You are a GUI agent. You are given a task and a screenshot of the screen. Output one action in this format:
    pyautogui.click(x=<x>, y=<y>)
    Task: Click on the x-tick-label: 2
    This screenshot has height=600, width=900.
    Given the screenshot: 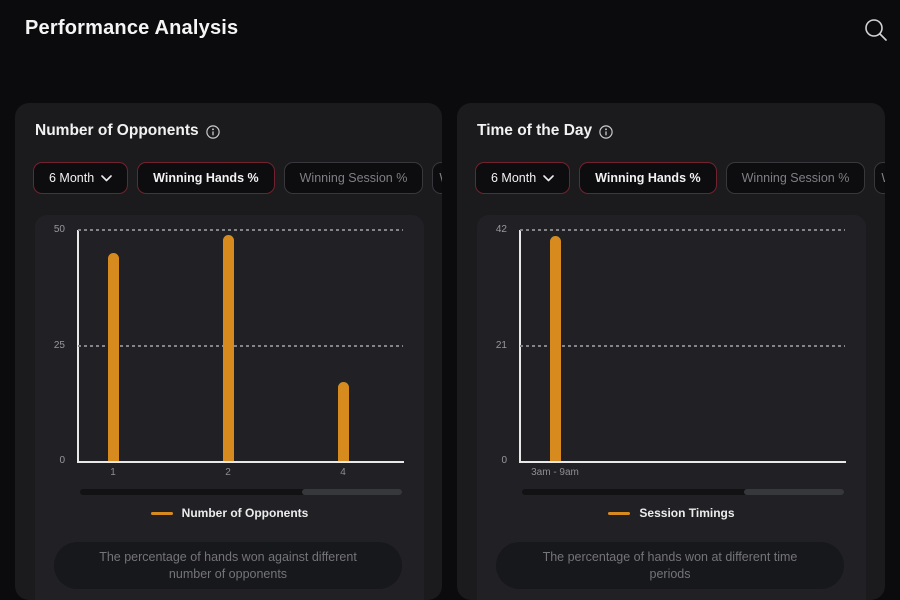 What is the action you would take?
    pyautogui.click(x=228, y=472)
    